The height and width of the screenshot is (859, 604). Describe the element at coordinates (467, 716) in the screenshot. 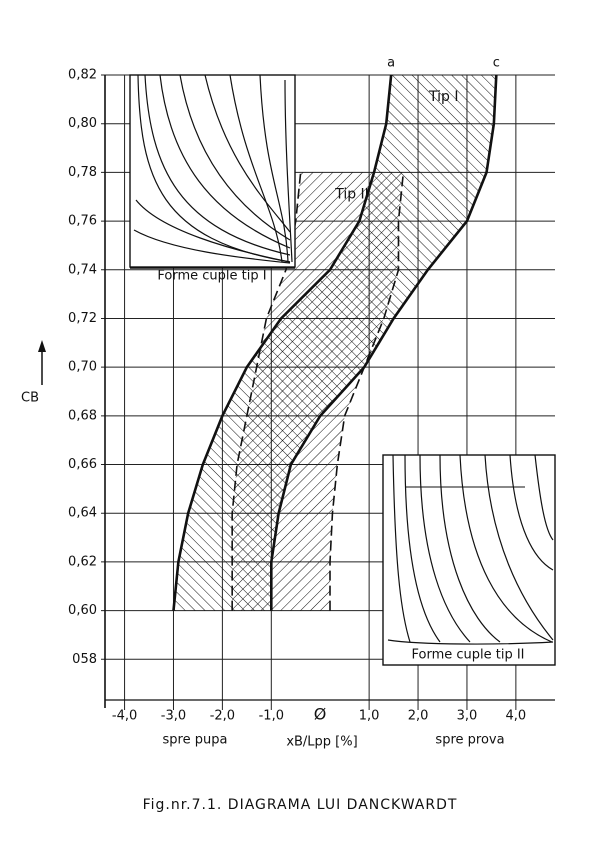

I see `x-tick-label: 3,0` at that location.